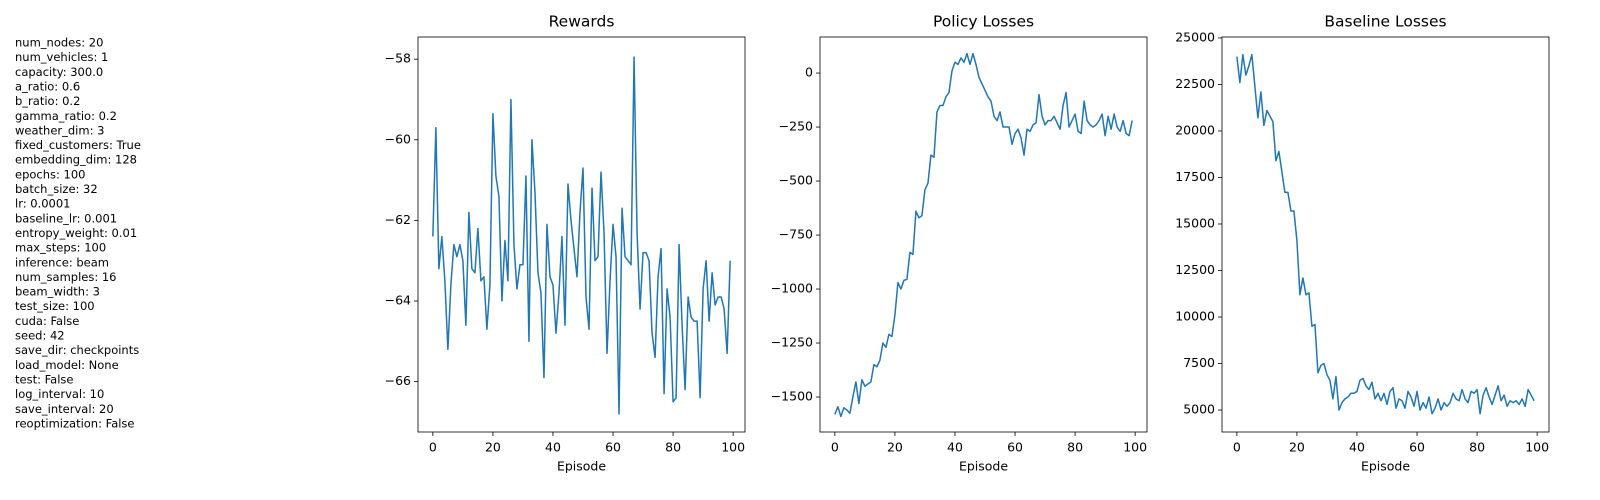  I want to click on y-tick-label: 15000, so click(1195, 222).